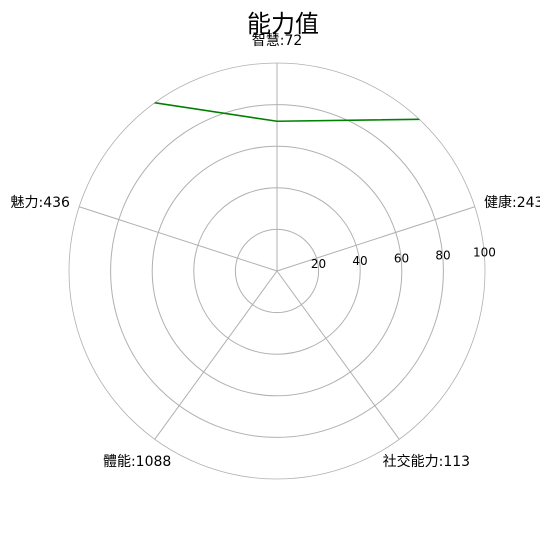 The image size is (540, 540). I want to click on axis-label-1: 健康:243, so click(512, 202).